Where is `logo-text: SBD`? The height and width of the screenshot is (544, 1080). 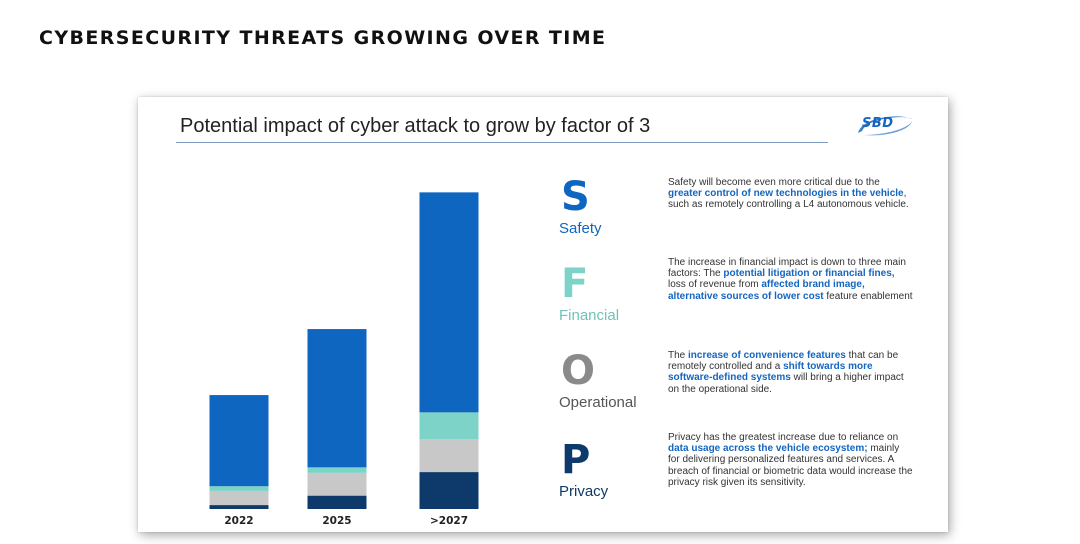
logo-text: SBD is located at coordinates (878, 123).